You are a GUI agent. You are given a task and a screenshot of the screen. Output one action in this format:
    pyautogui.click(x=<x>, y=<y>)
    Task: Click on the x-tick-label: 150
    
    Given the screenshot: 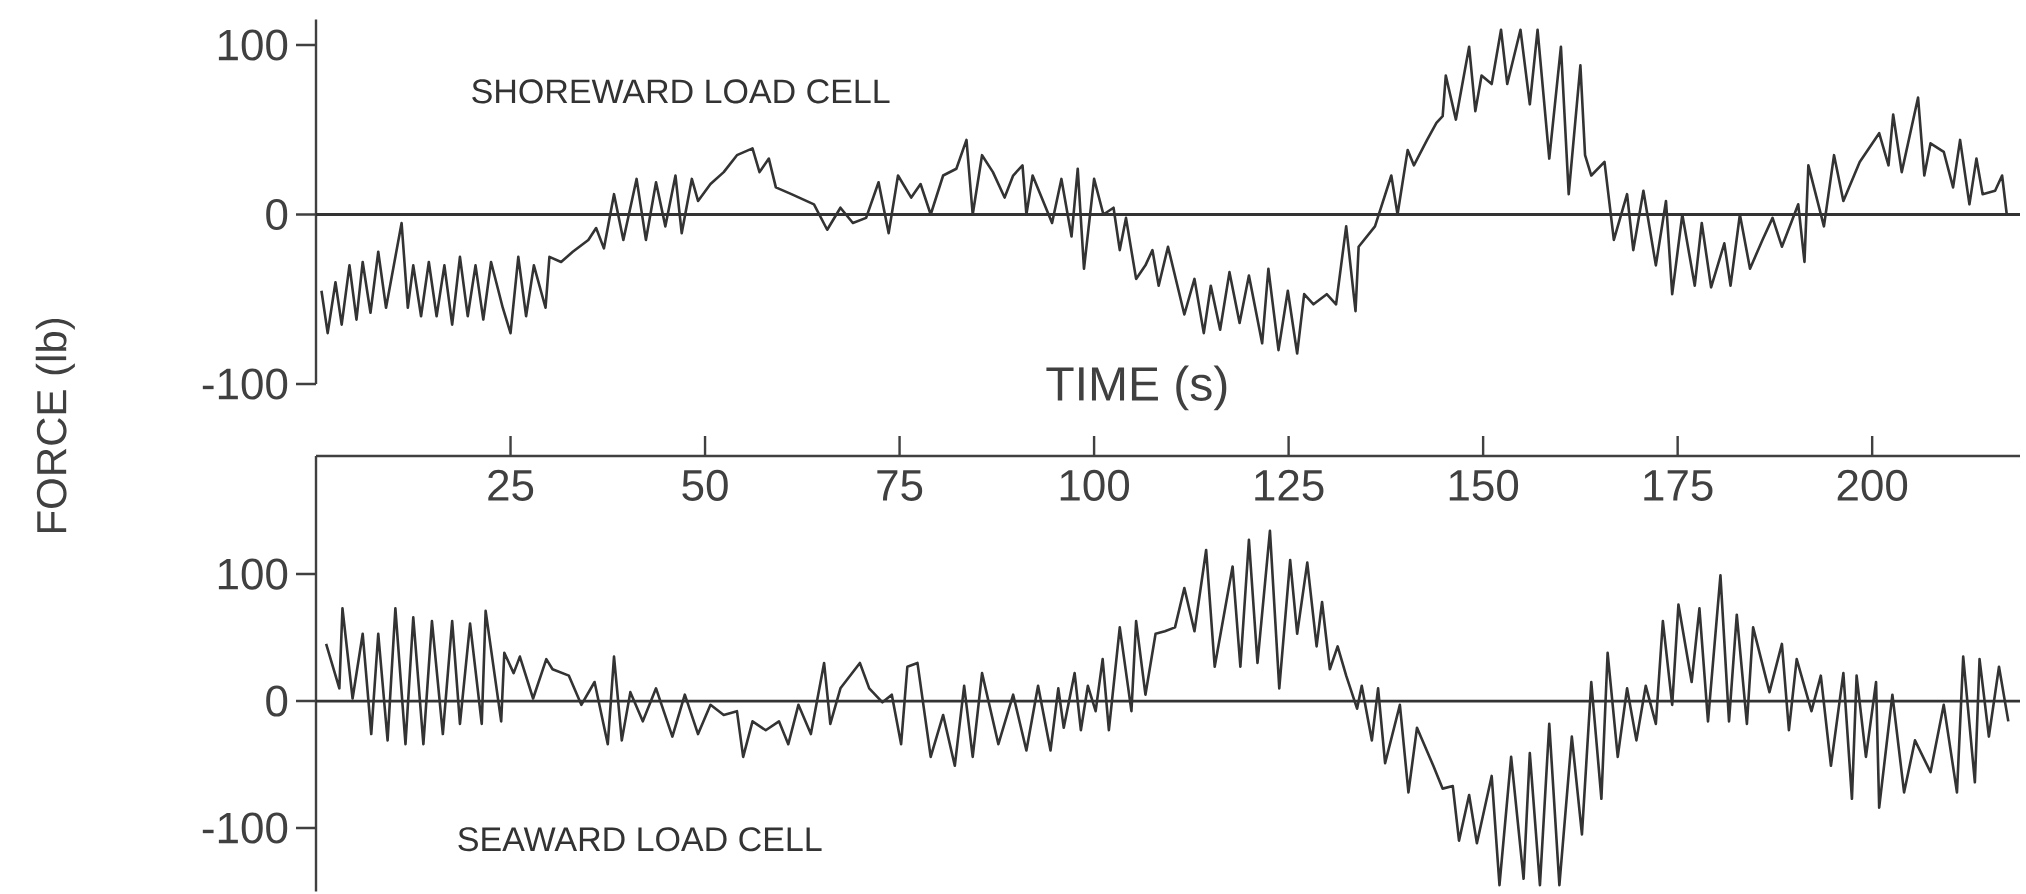 What is the action you would take?
    pyautogui.click(x=1484, y=485)
    